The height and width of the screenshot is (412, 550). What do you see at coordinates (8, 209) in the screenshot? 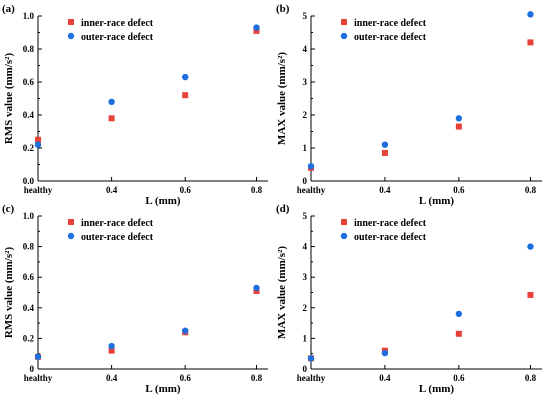
I see `panel-label: (c)` at bounding box center [8, 209].